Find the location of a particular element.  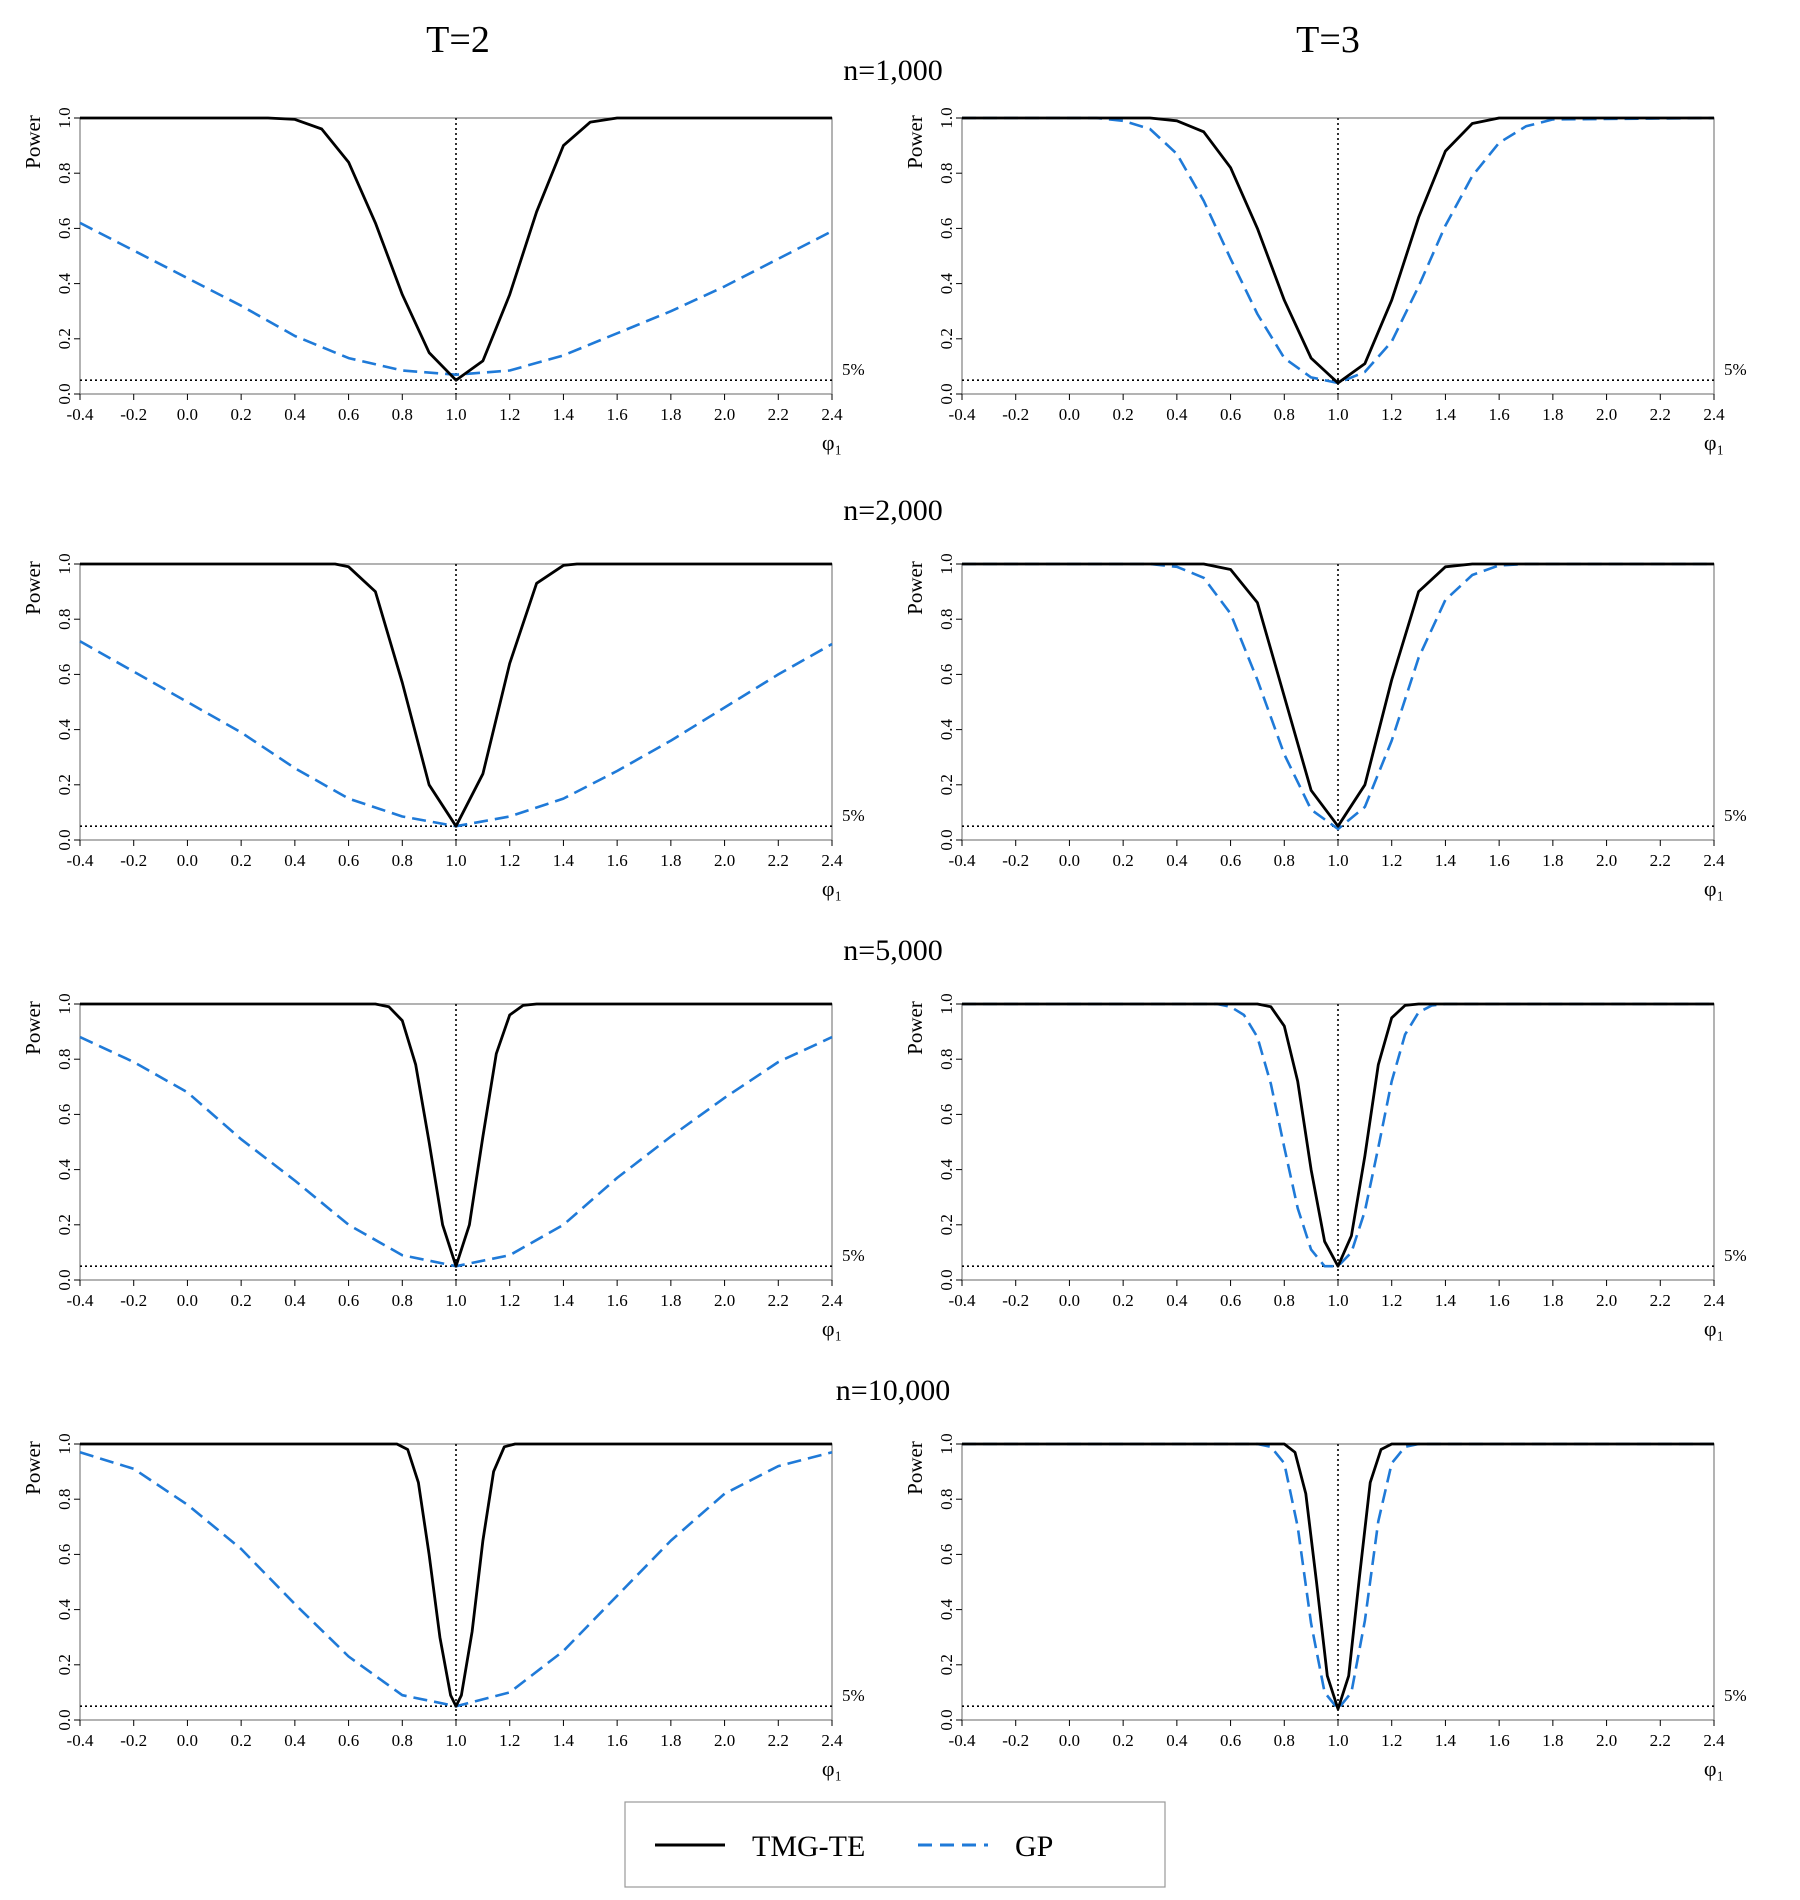

row-title-n5000: n=5,000 is located at coordinates (892, 950).